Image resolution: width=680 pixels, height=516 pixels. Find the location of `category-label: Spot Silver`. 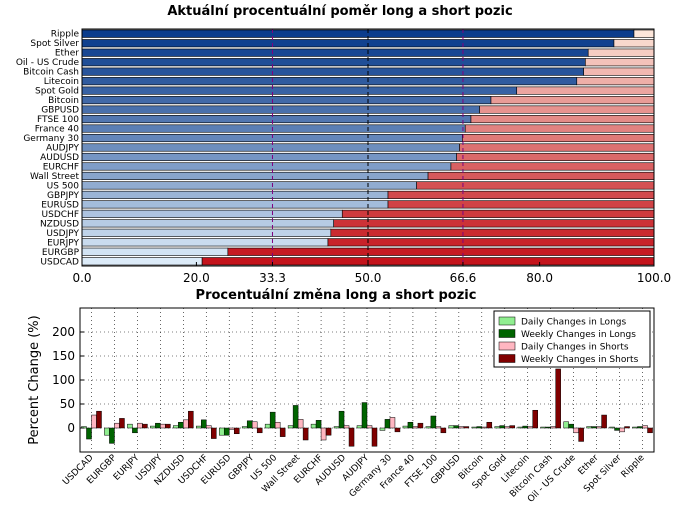

category-label: Spot Silver is located at coordinates (54, 44).